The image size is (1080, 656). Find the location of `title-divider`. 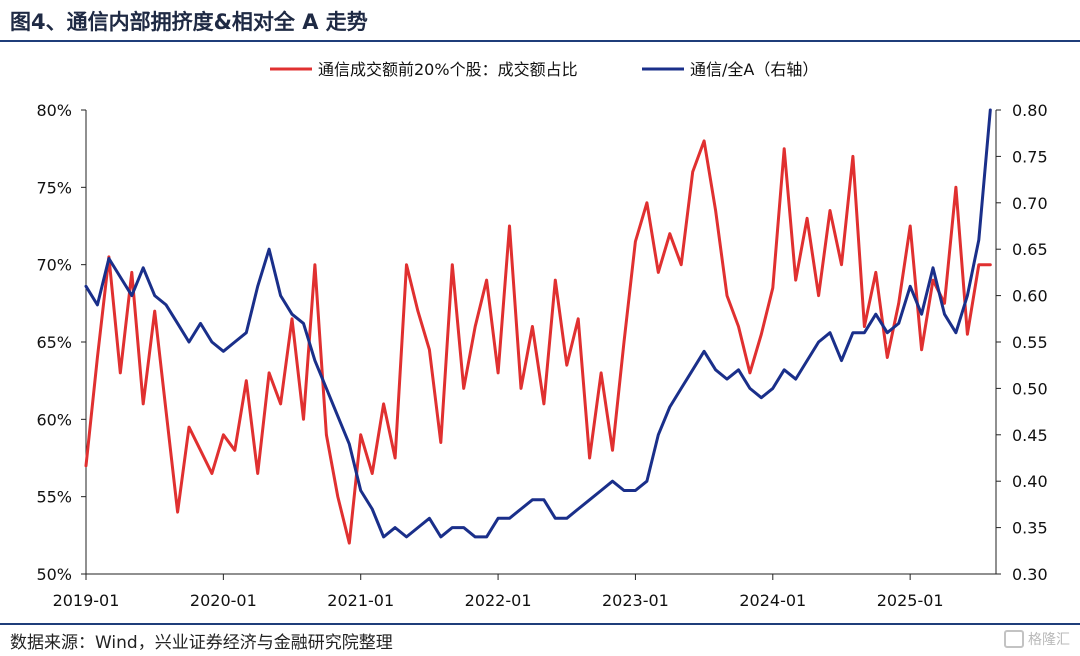

title-divider is located at coordinates (540, 41).